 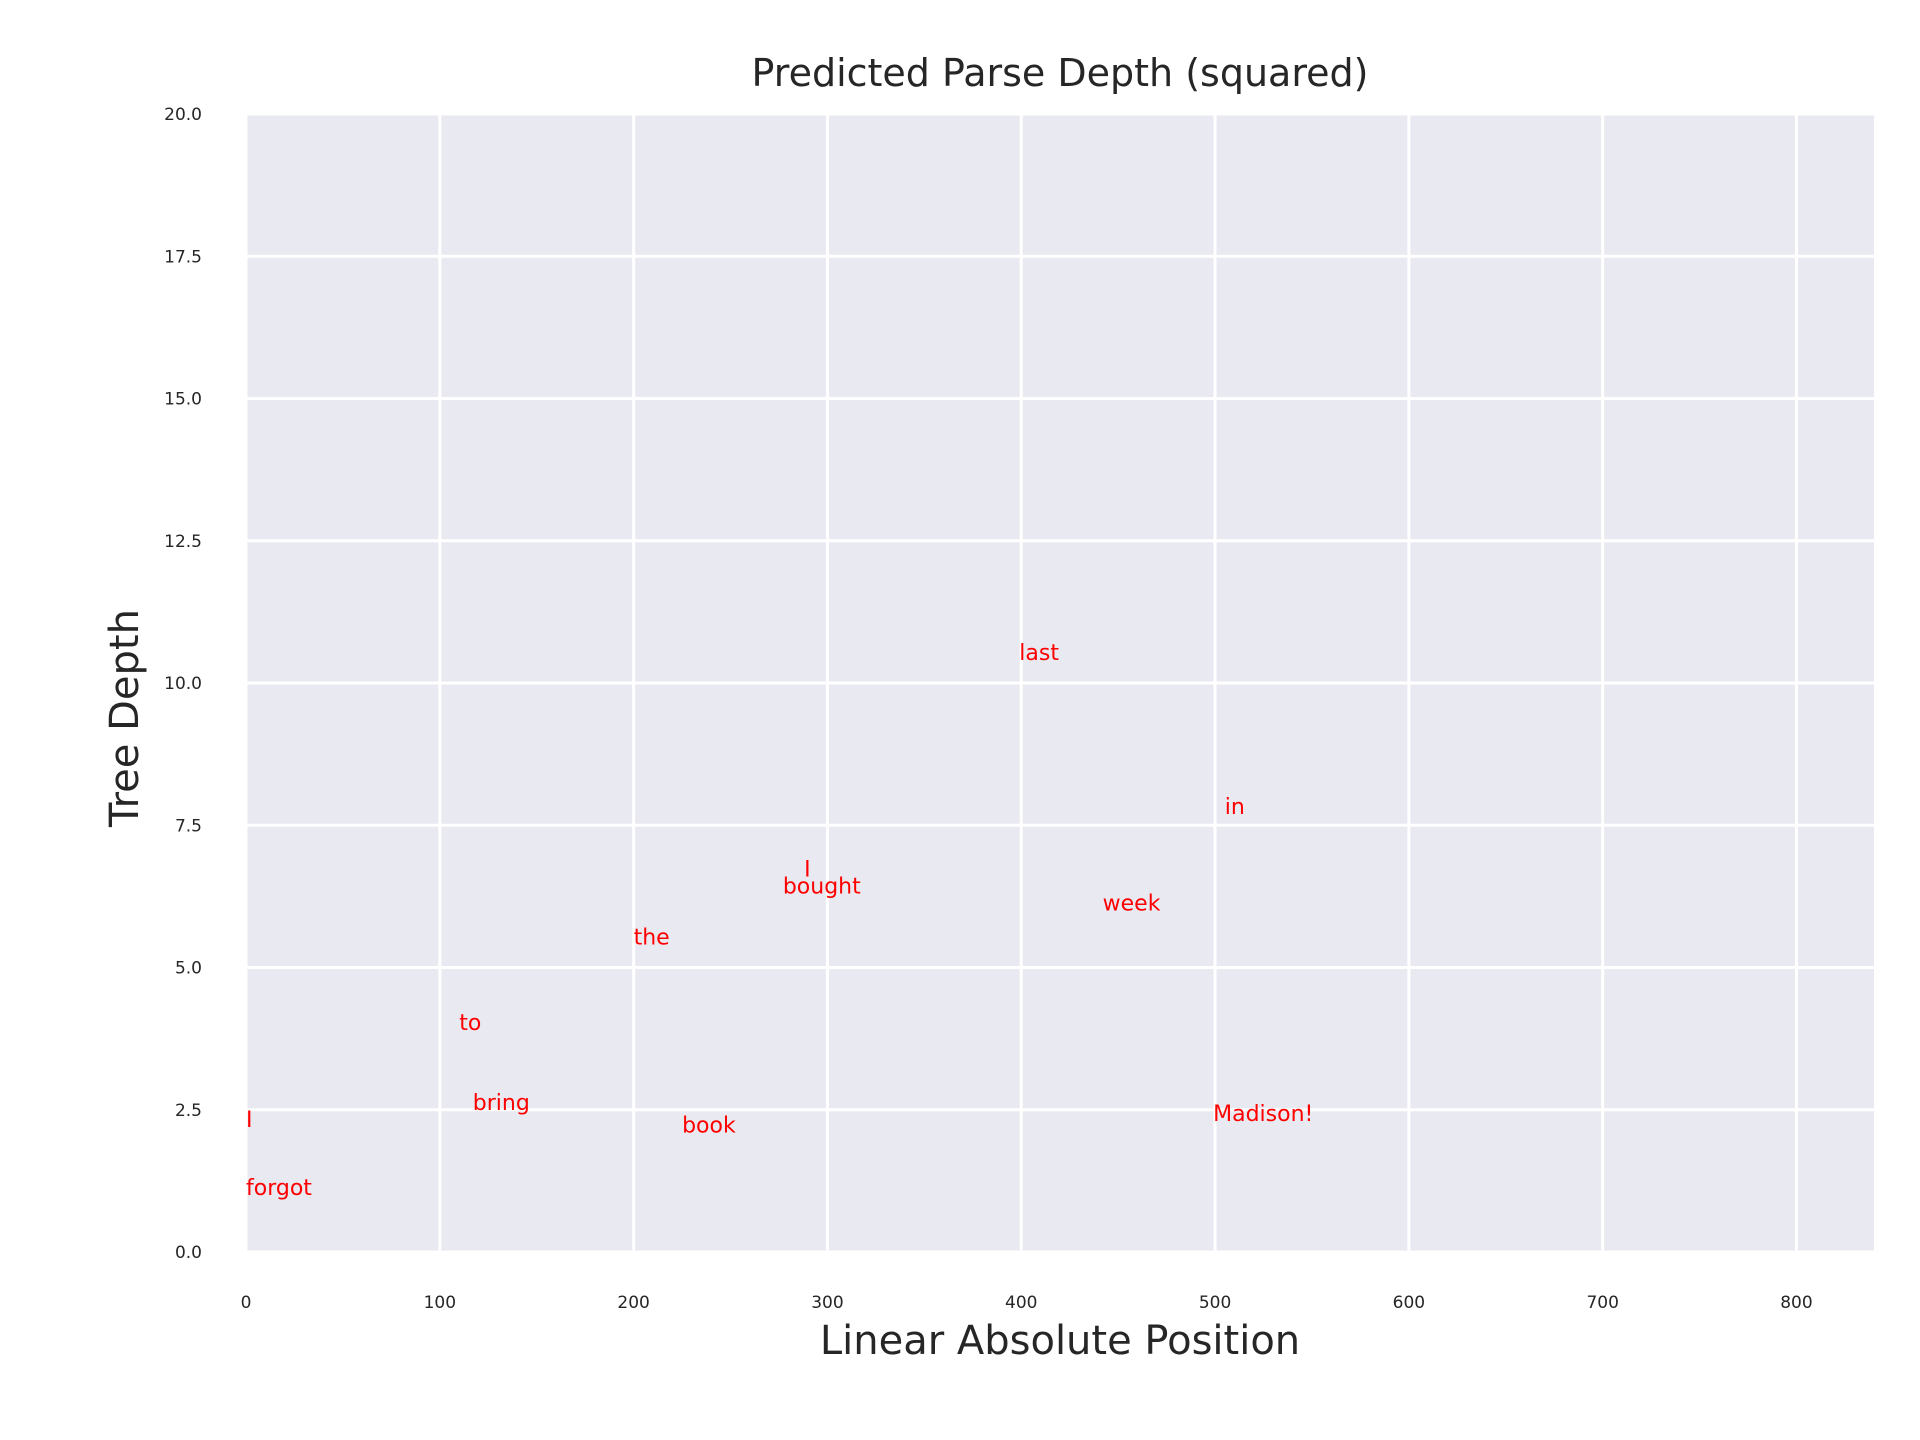 What do you see at coordinates (1132, 904) in the screenshot?
I see `word-label: week` at bounding box center [1132, 904].